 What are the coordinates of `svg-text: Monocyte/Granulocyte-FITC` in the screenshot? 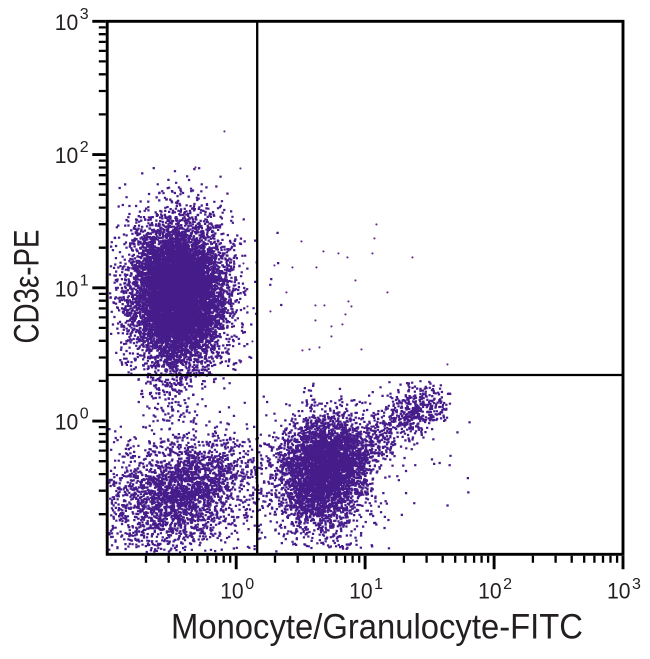 It's located at (377, 627).